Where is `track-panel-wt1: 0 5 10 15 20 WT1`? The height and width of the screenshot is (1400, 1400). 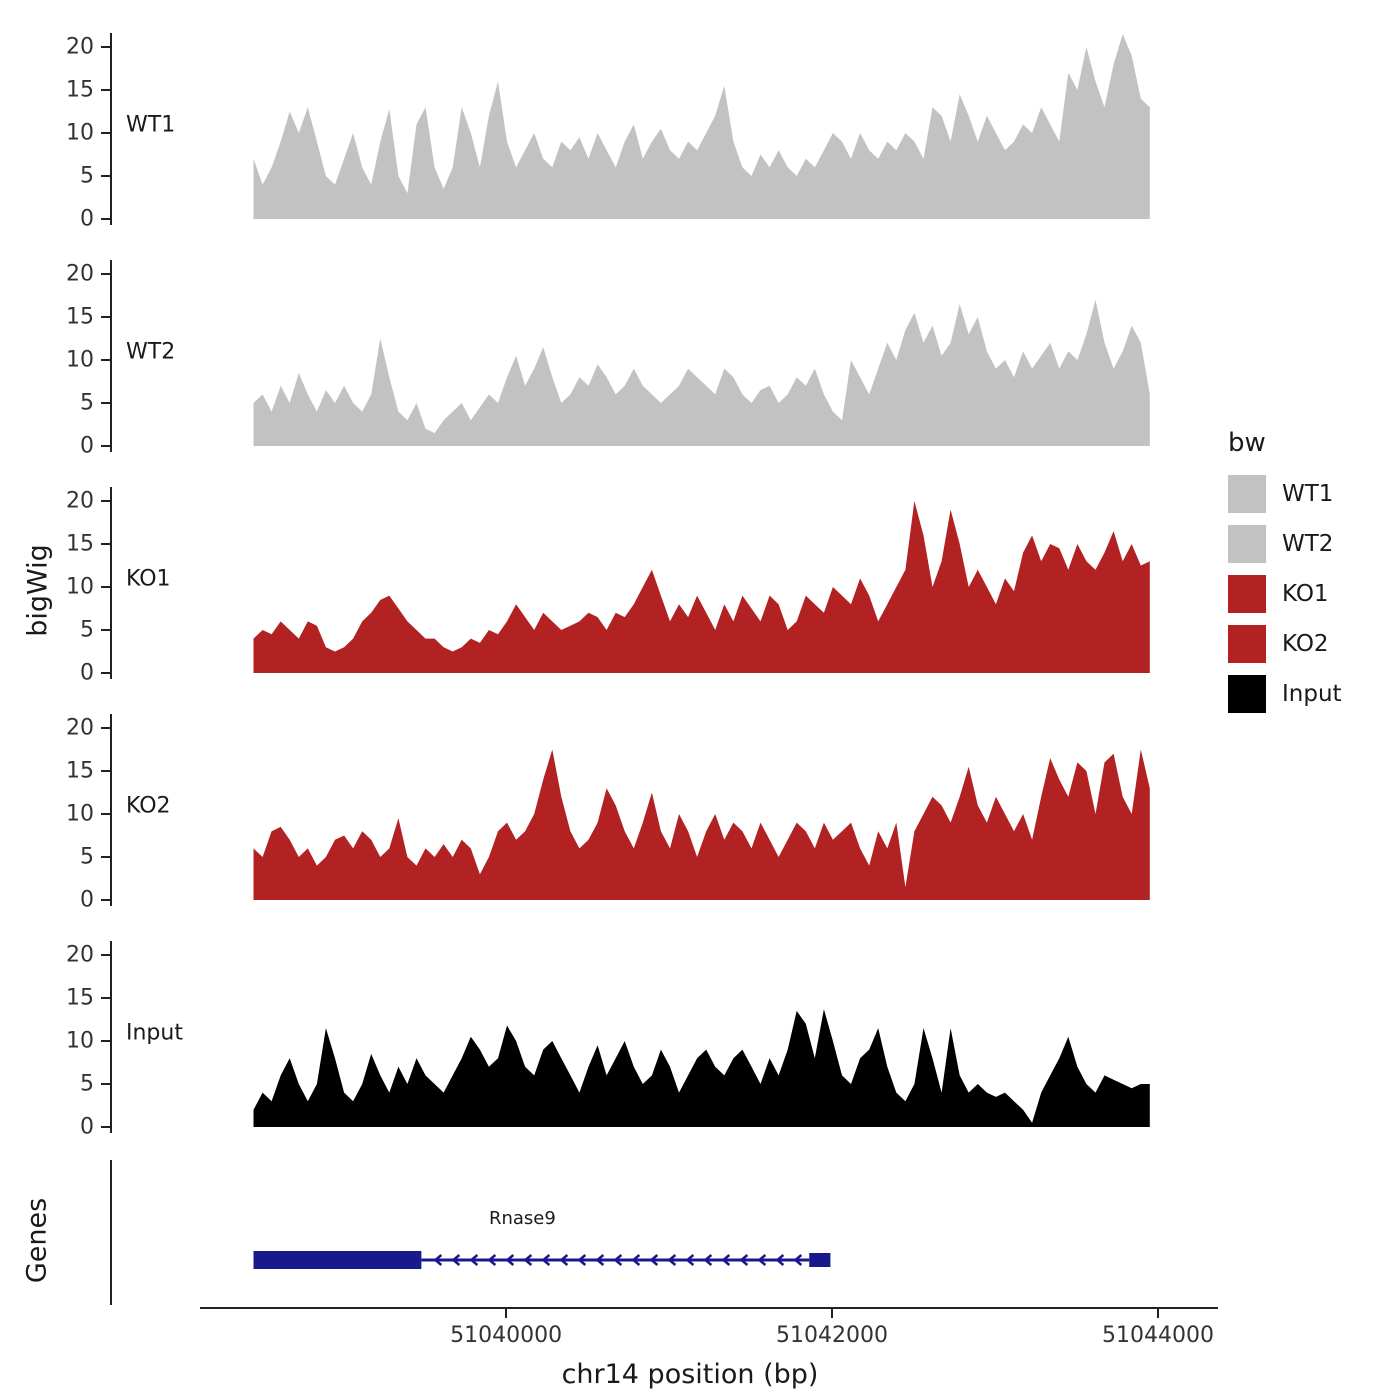
track-panel-wt1: 0 5 10 15 20 WT1 is located at coordinates (630, 128).